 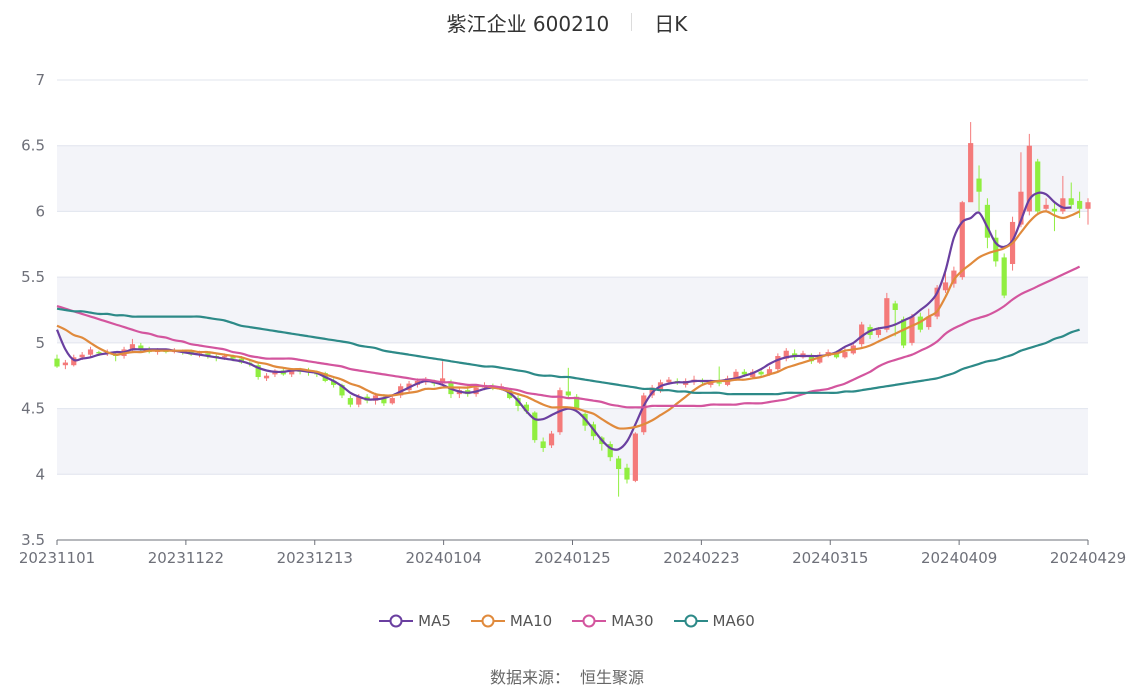 I want to click on x-tick-label: 20231122, so click(x=186, y=558).